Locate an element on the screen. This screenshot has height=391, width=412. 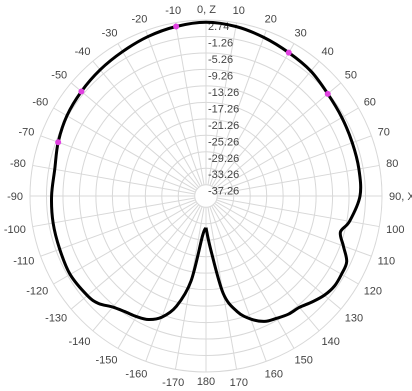
angle-label-m170: -170 is located at coordinates (173, 383).